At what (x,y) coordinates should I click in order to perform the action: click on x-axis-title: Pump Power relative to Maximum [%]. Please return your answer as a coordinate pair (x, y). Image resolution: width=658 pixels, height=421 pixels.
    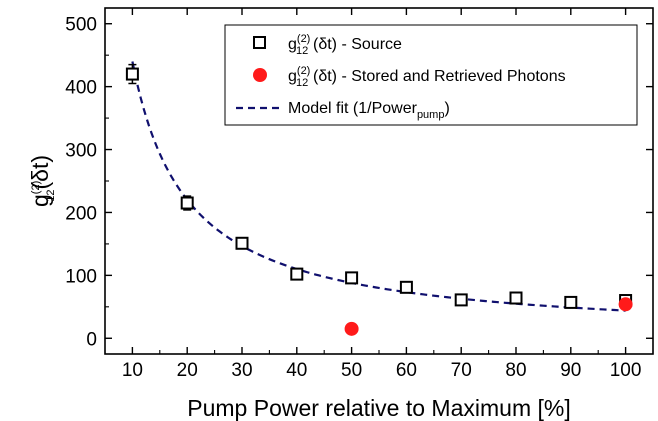
    Looking at the image, I should click on (378, 408).